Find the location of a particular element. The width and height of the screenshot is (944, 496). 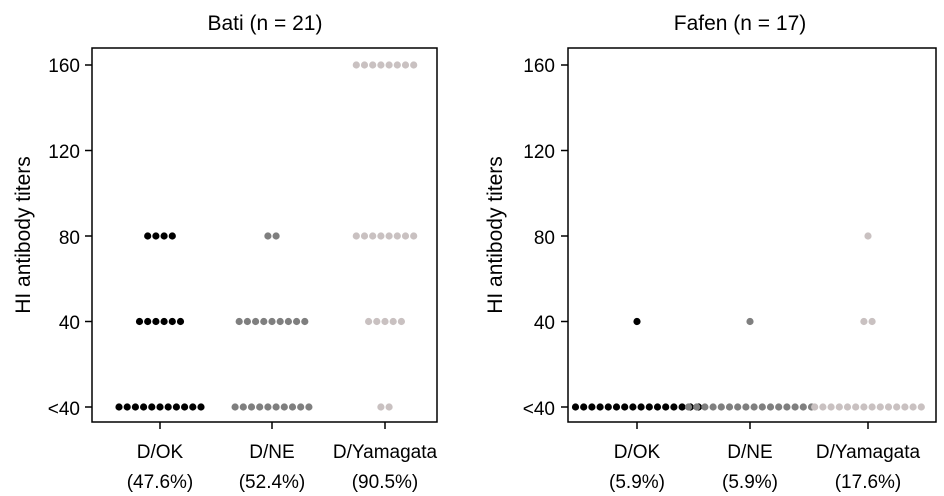

y-tick-label: 40 is located at coordinates (69, 323).